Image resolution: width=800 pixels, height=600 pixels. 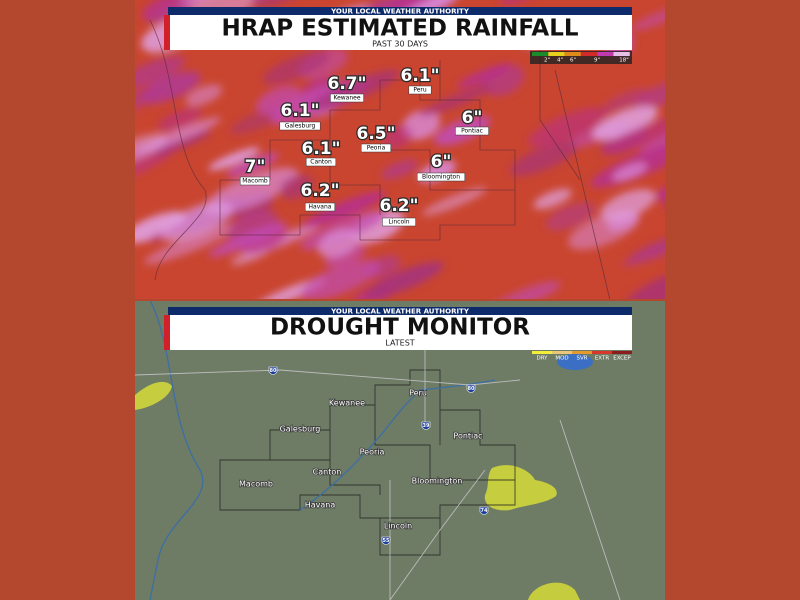 What do you see at coordinates (347, 84) in the screenshot?
I see `rainfall-amount: 6.7"` at bounding box center [347, 84].